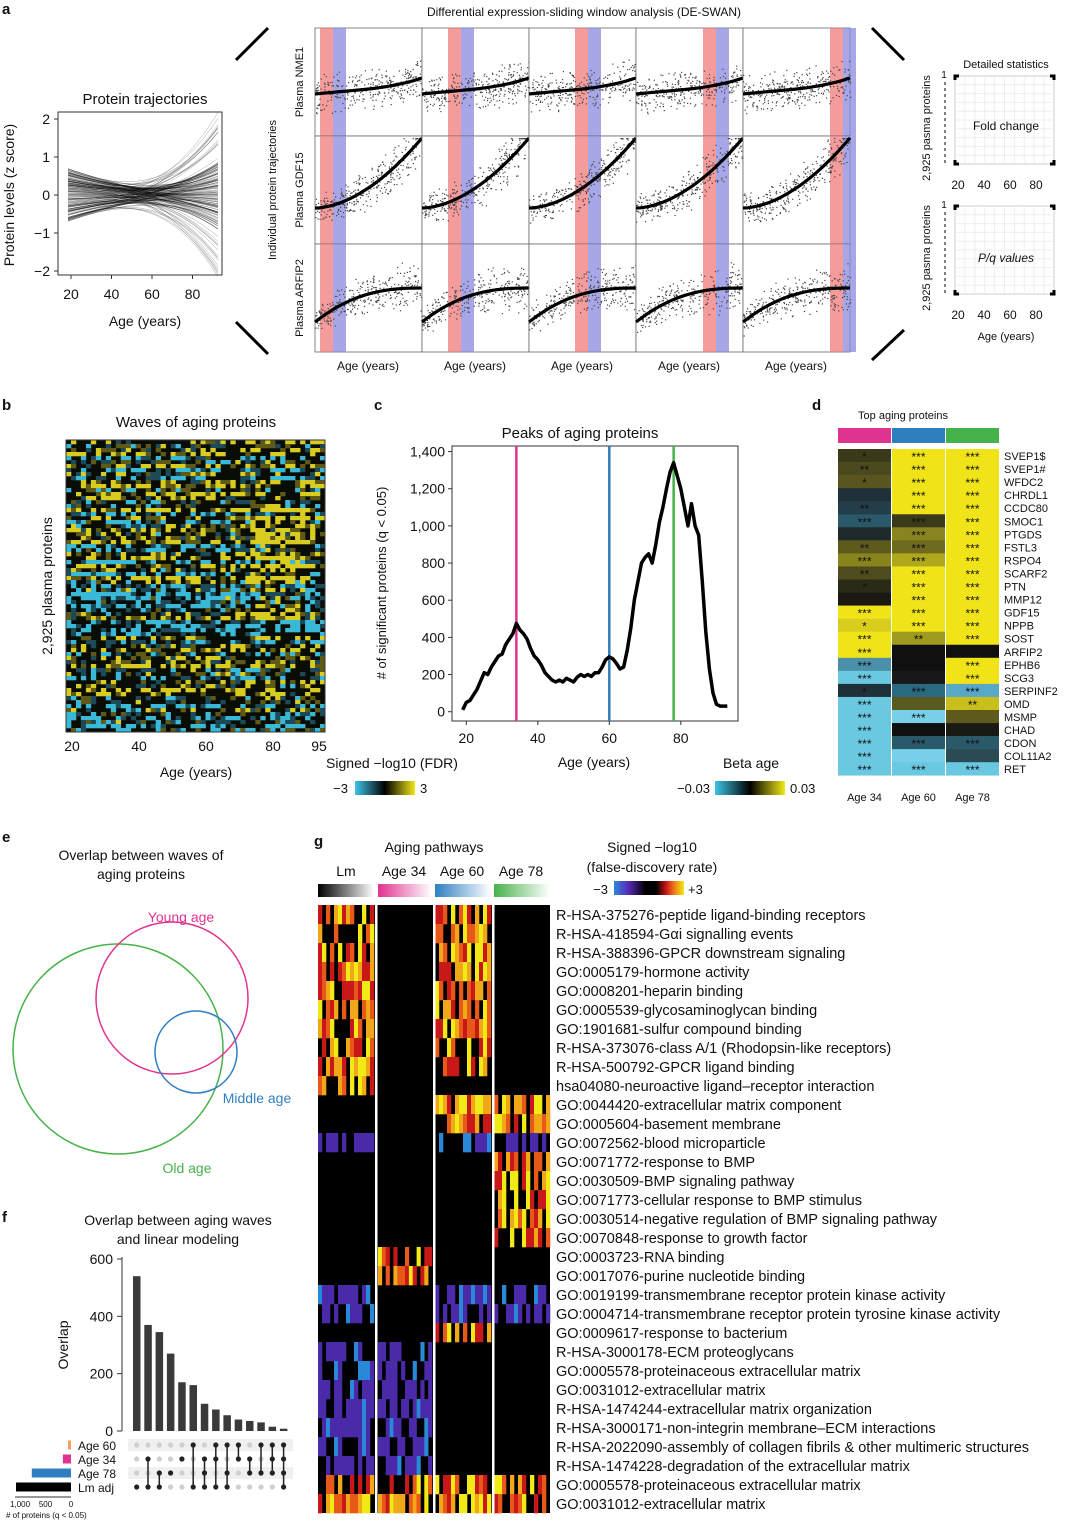 The image size is (1080, 1521). I want to click on trend-line, so click(369, 173).